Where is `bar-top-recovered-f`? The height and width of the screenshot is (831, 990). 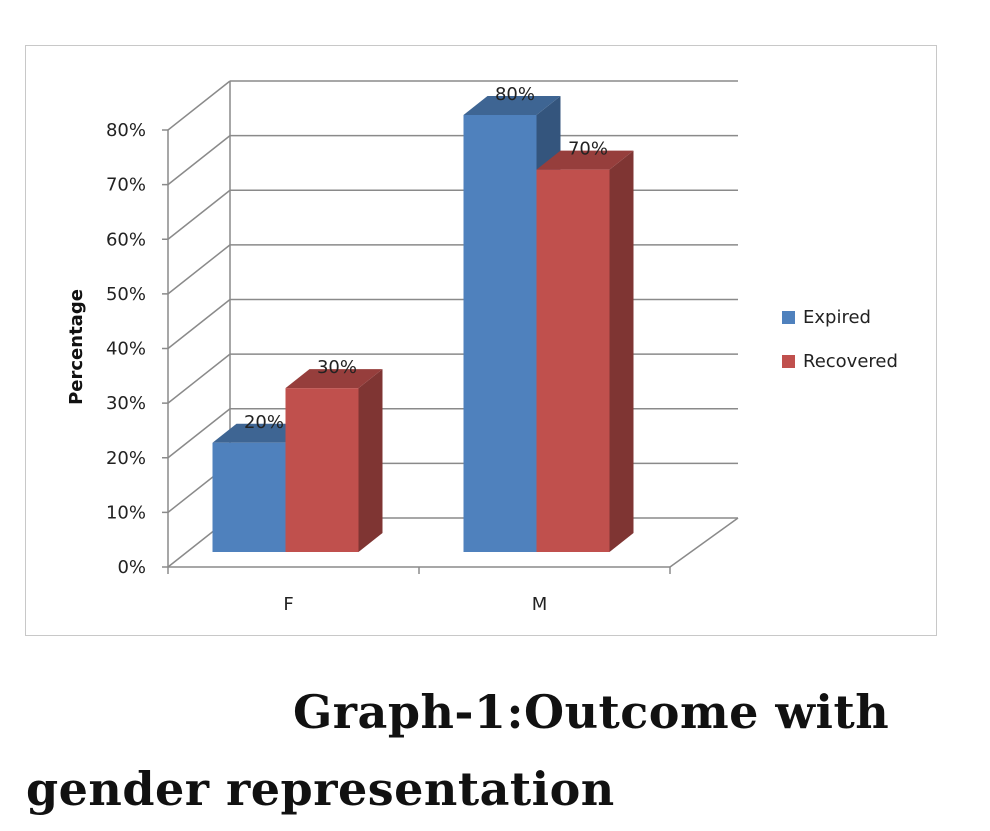
bar-top-recovered-f is located at coordinates (334, 379).